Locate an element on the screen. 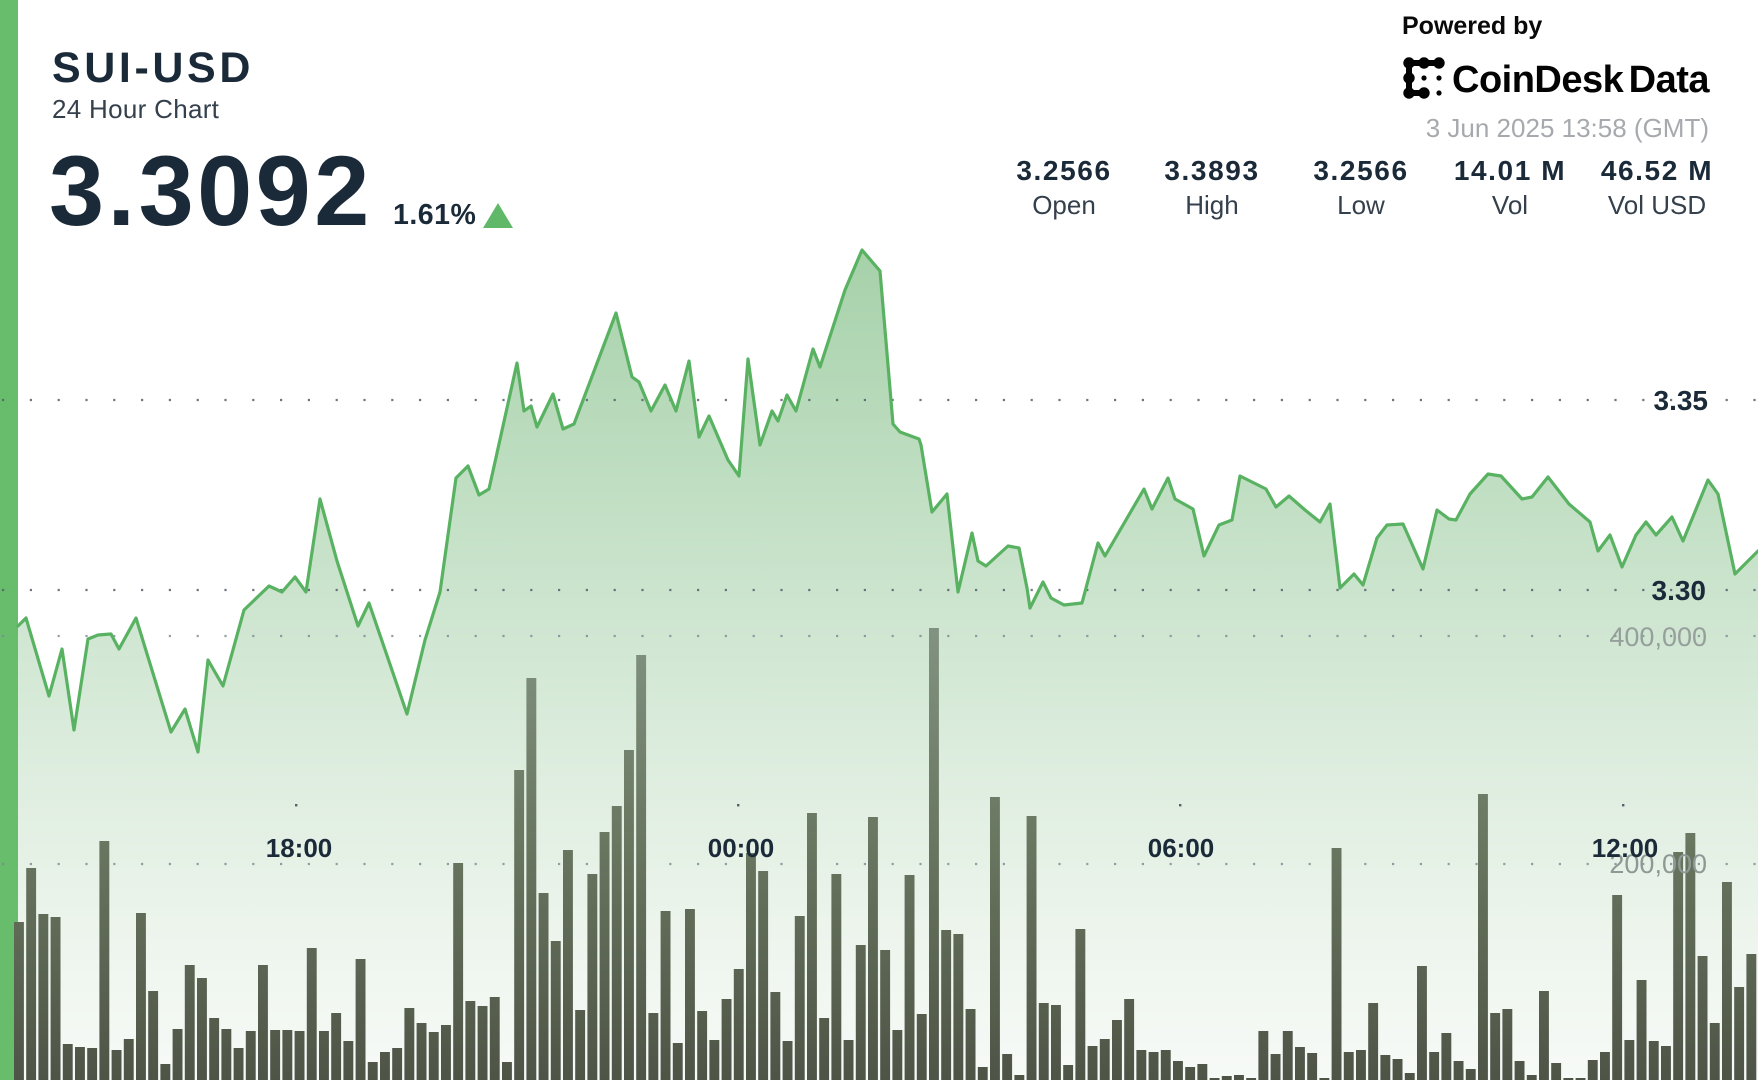 This screenshot has width=1758, height=1085. svg-text: 18:00 is located at coordinates (299, 848).